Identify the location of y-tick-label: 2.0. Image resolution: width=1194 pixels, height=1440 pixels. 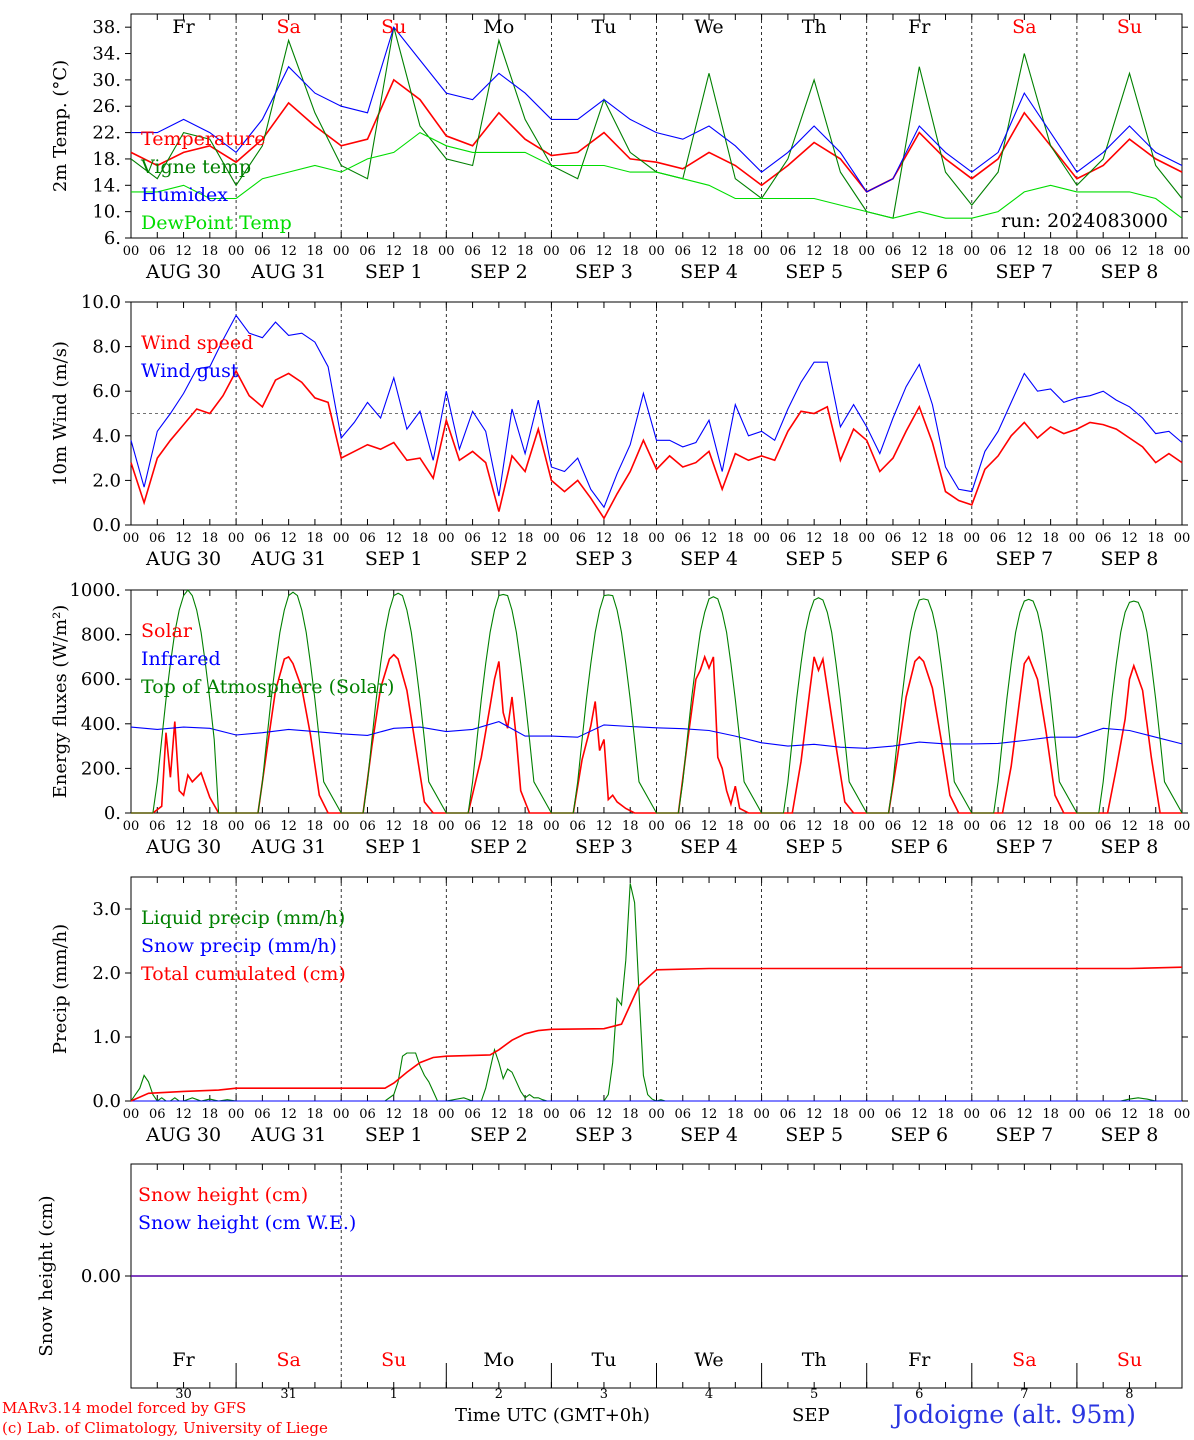
(106, 973).